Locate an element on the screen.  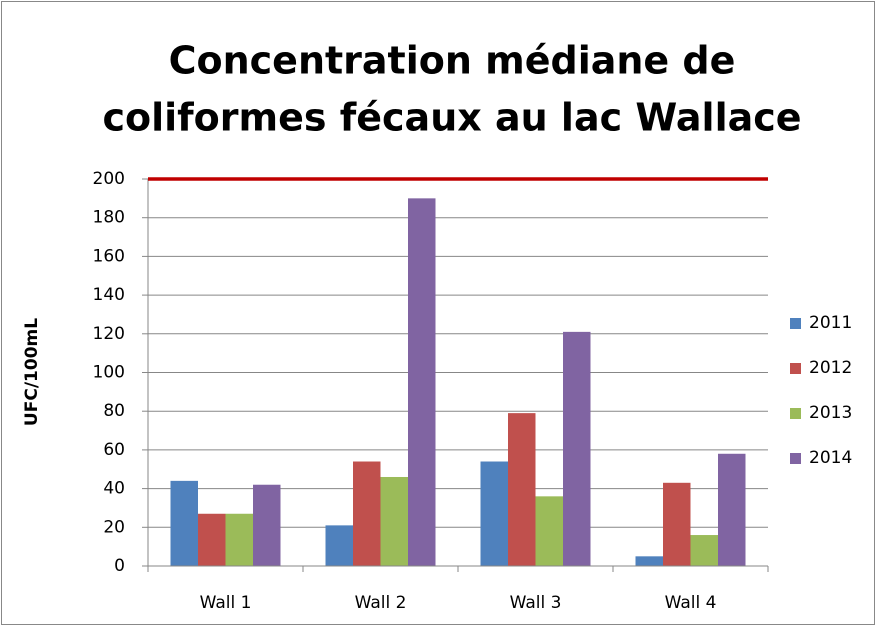
legend-label: 2013 is located at coordinates (830, 413).